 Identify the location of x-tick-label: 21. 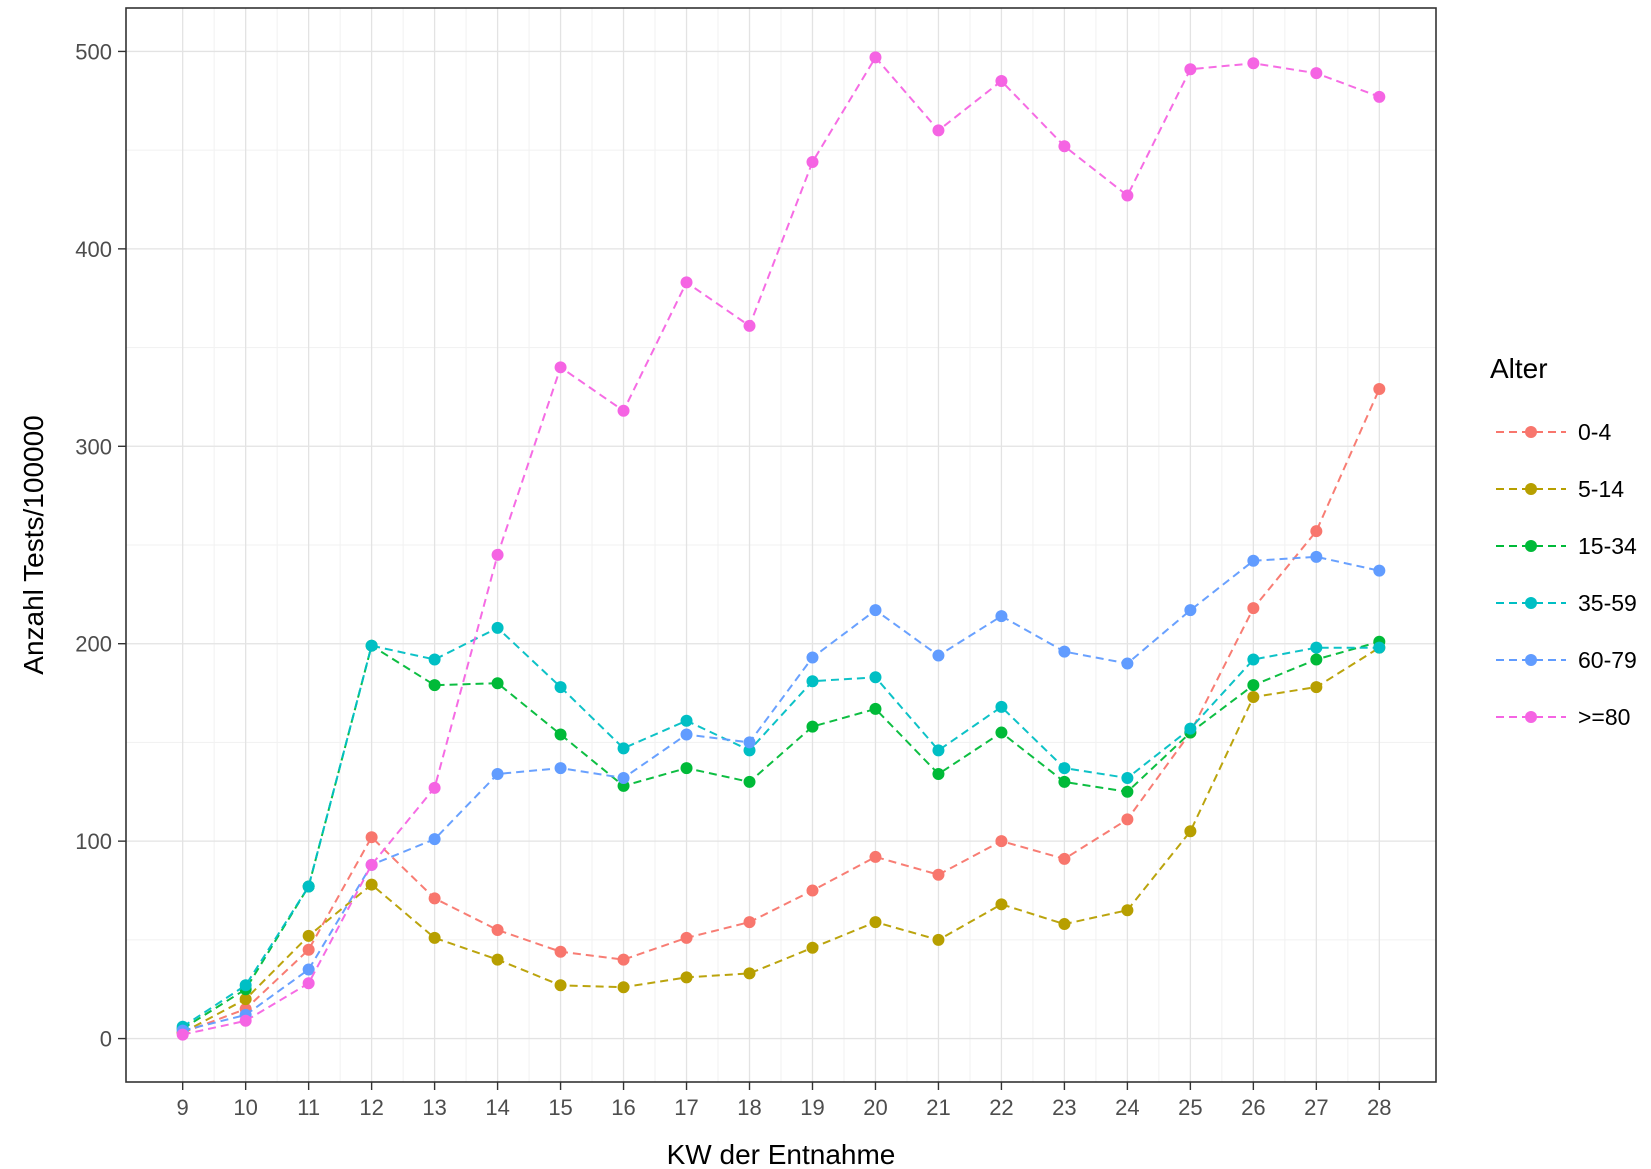
(938, 1107).